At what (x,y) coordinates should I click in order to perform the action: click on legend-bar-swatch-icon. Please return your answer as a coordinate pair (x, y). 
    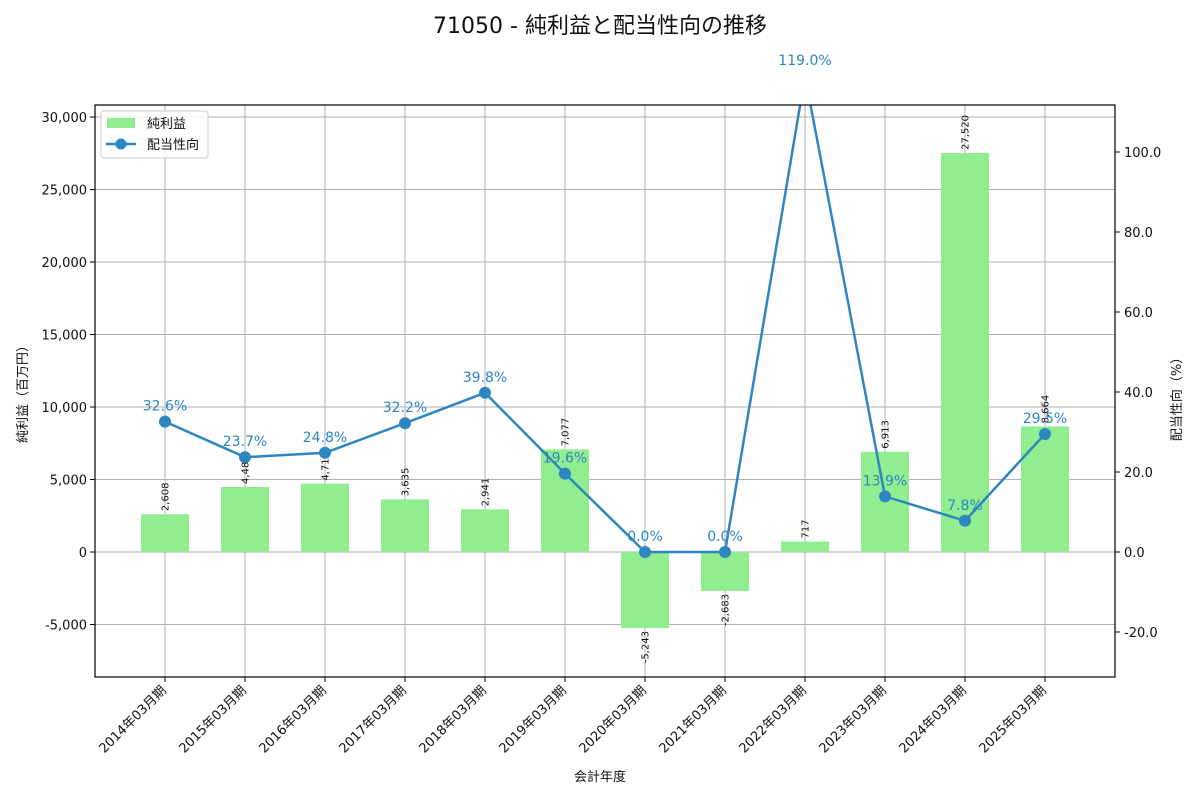
    Looking at the image, I should click on (121, 123).